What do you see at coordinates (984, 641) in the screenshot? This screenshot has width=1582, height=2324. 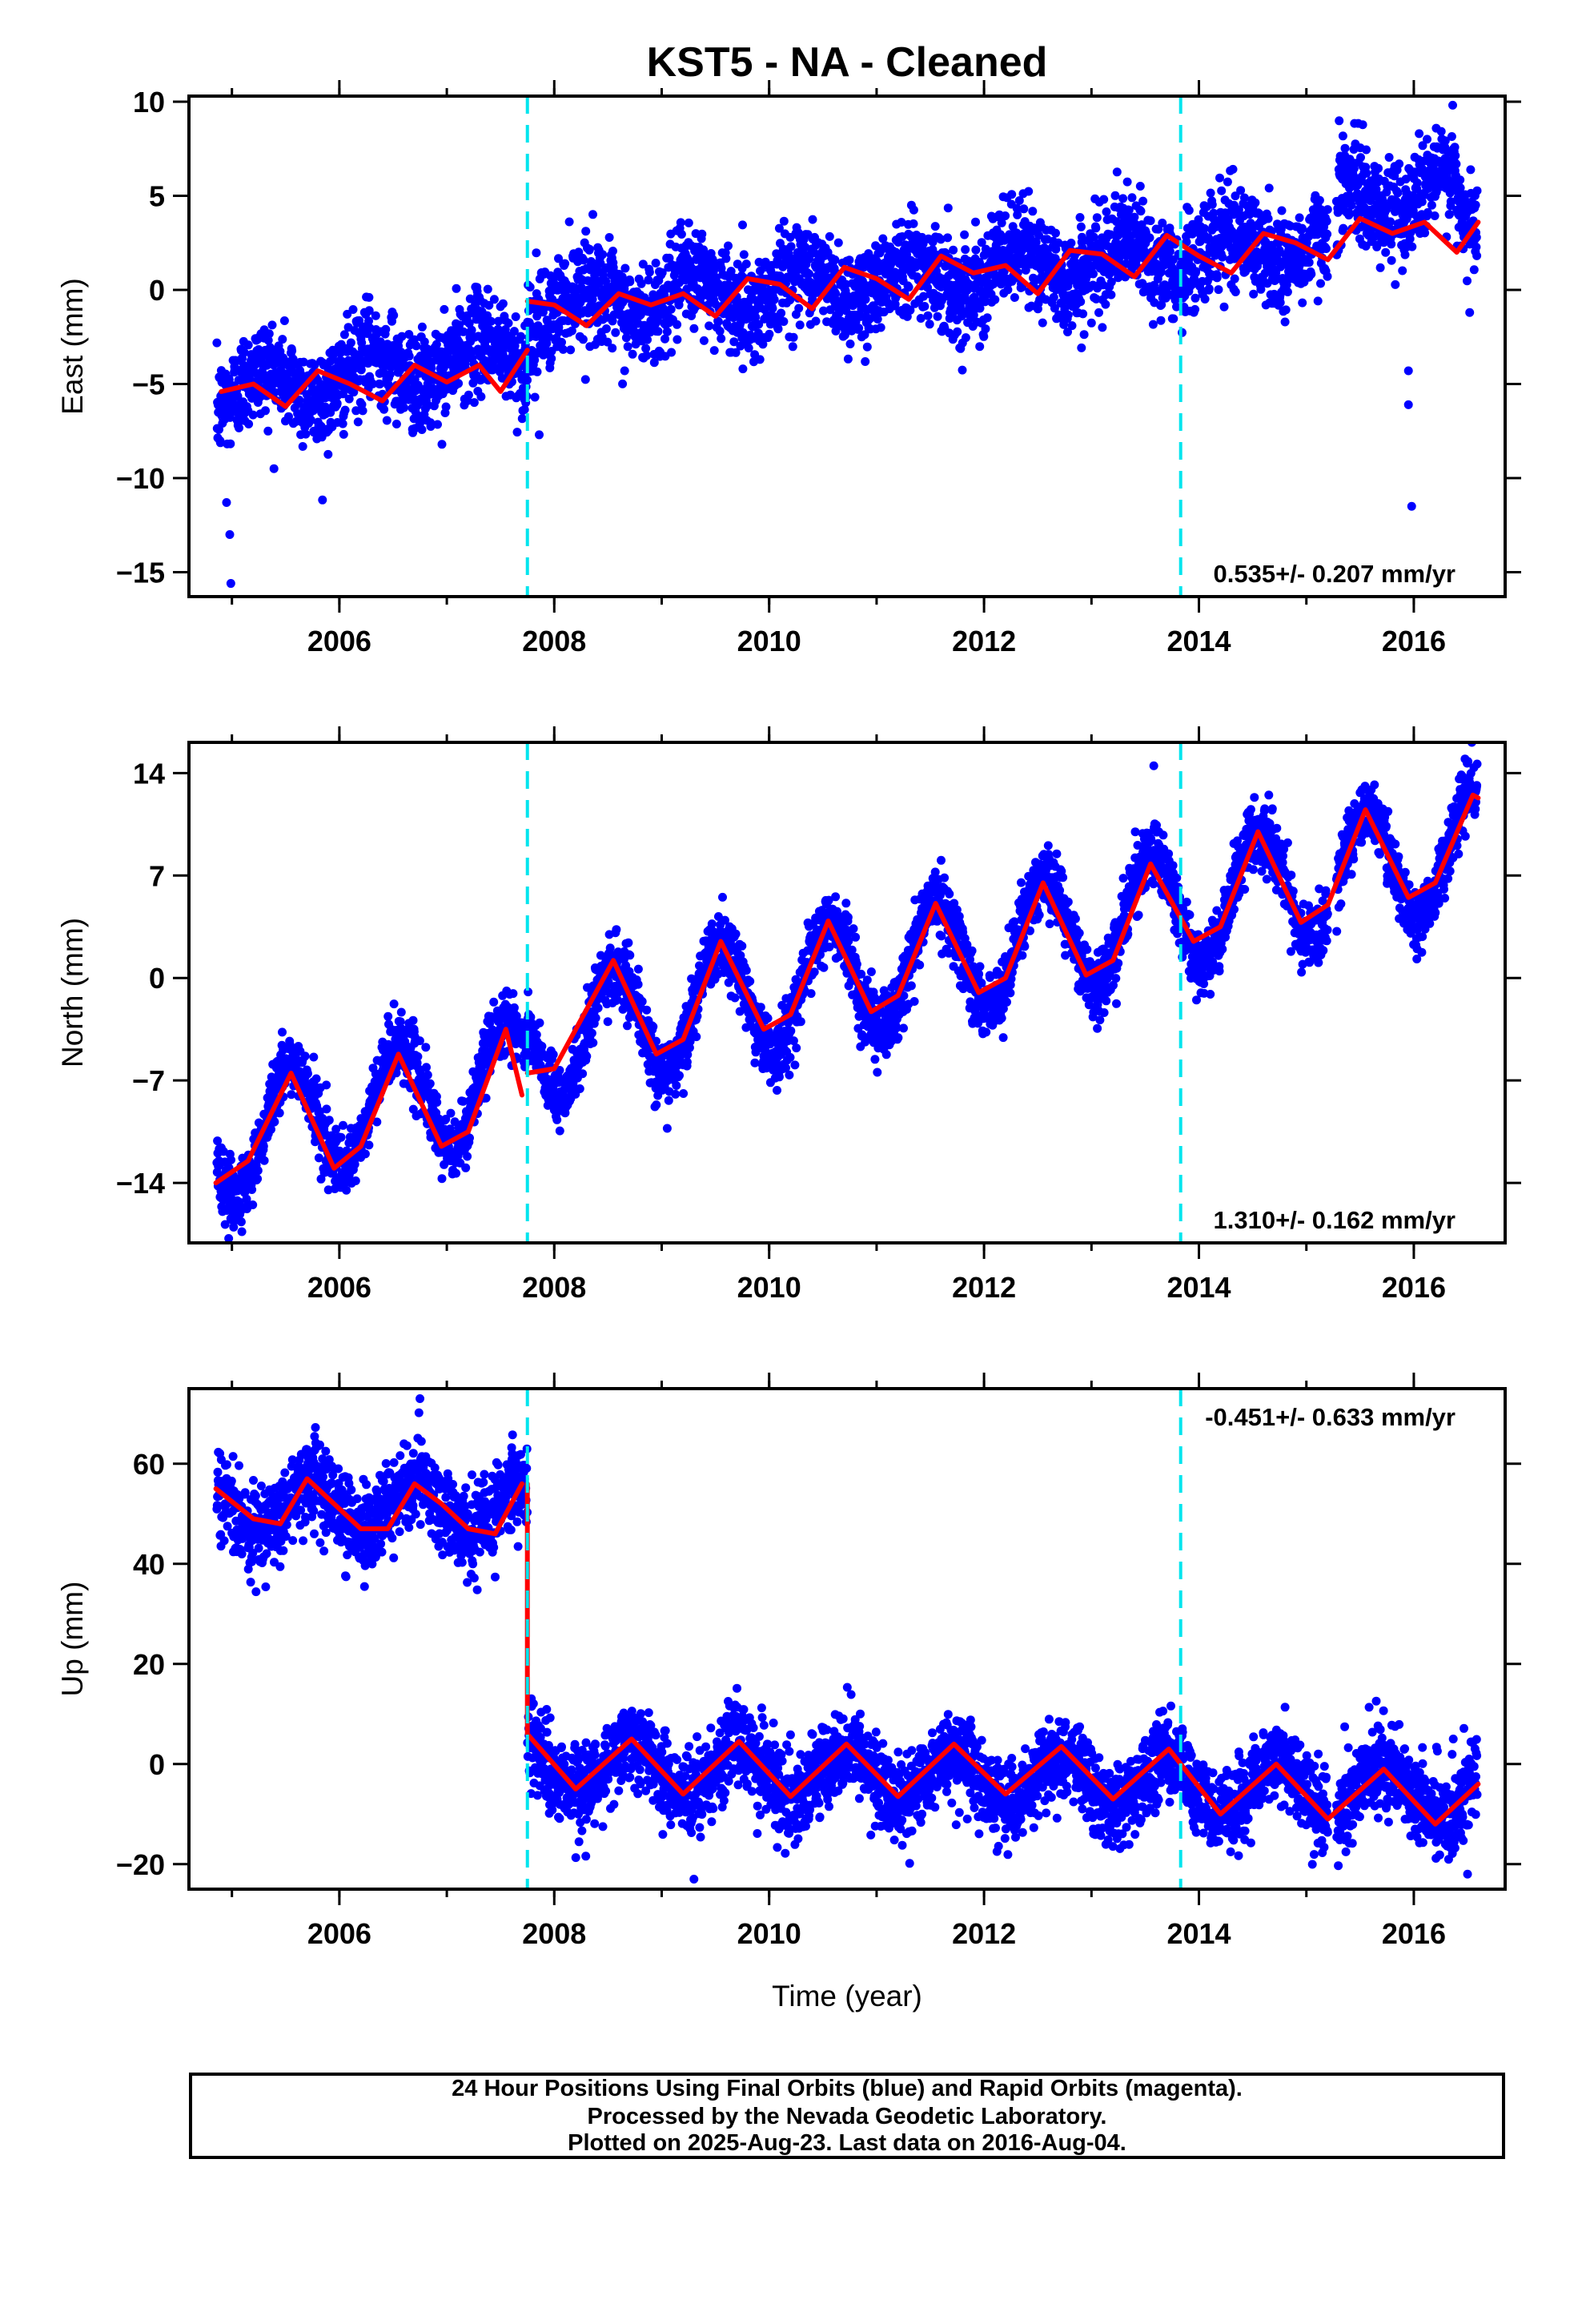 I see `x-tick-label: 2012` at bounding box center [984, 641].